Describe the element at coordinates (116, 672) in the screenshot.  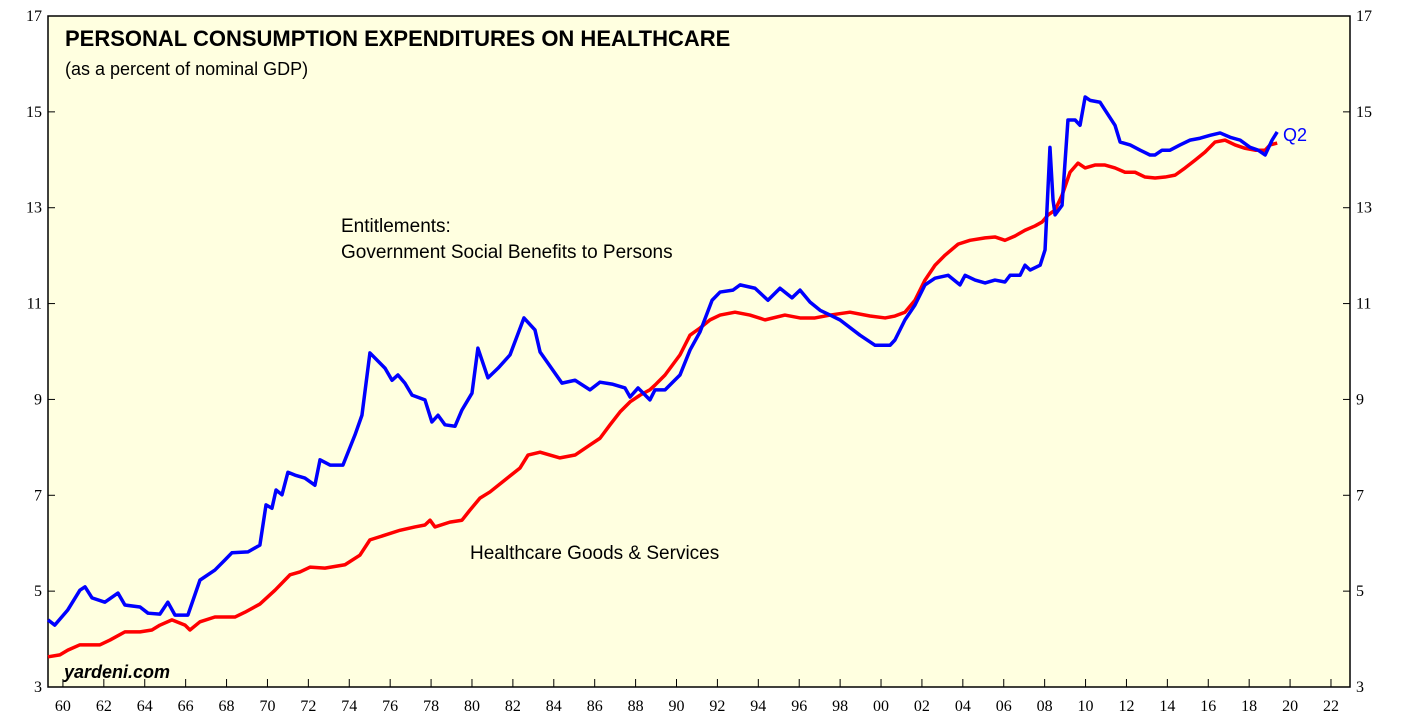
I see `source: yardeni.com` at that location.